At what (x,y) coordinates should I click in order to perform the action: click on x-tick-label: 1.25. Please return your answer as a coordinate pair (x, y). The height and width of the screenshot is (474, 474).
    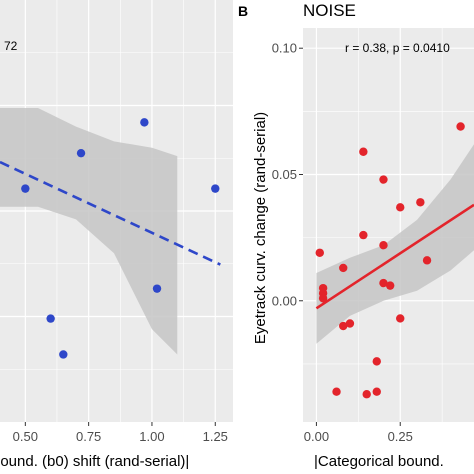
    Looking at the image, I should click on (215, 436).